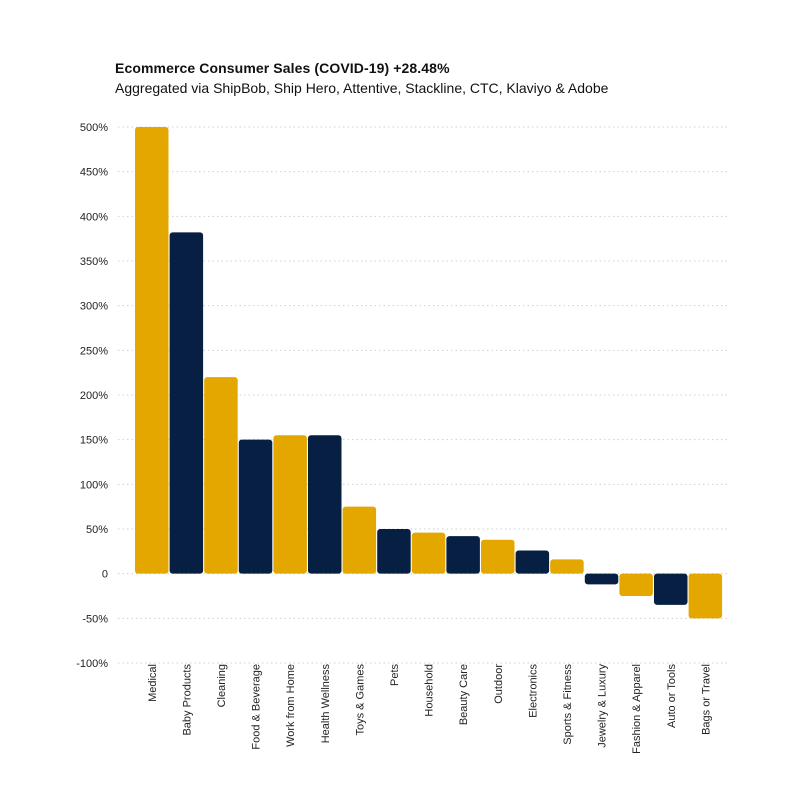 This screenshot has width=800, height=800. What do you see at coordinates (186, 403) in the screenshot?
I see `bar-baby-products` at bounding box center [186, 403].